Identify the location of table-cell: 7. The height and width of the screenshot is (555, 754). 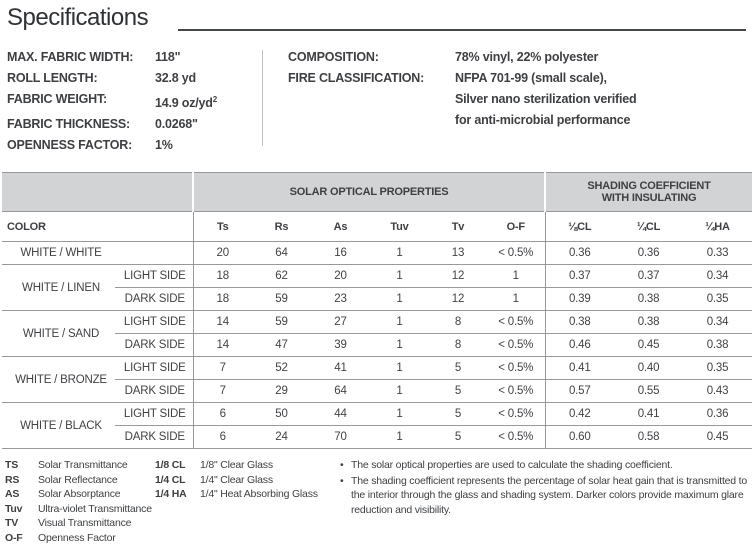
(222, 368).